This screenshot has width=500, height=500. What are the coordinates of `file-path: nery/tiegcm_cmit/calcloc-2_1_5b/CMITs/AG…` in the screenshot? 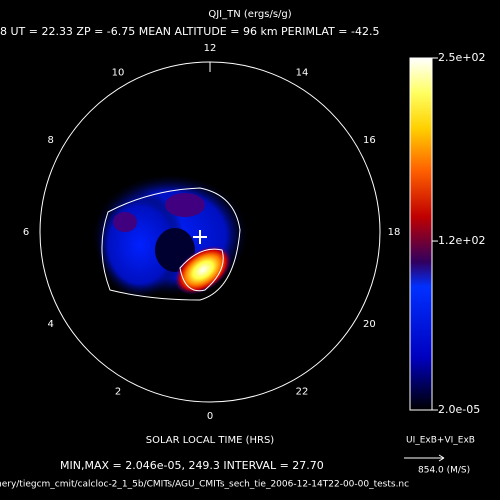 It's located at (204, 485).